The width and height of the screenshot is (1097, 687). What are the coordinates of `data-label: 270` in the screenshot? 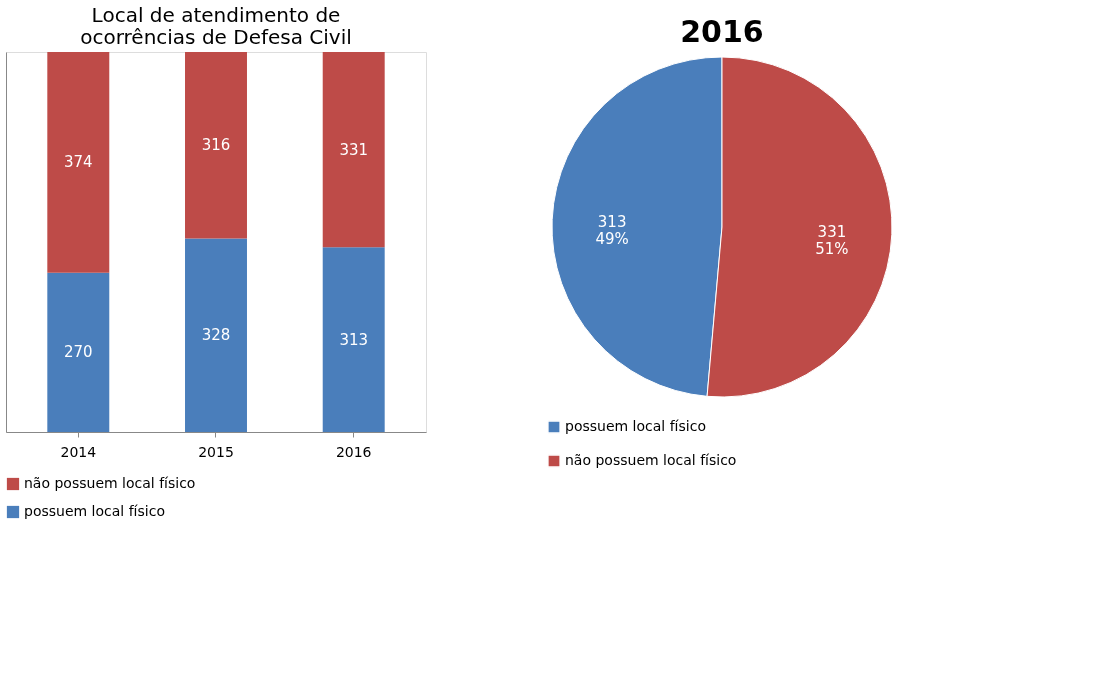 It's located at (78, 352).